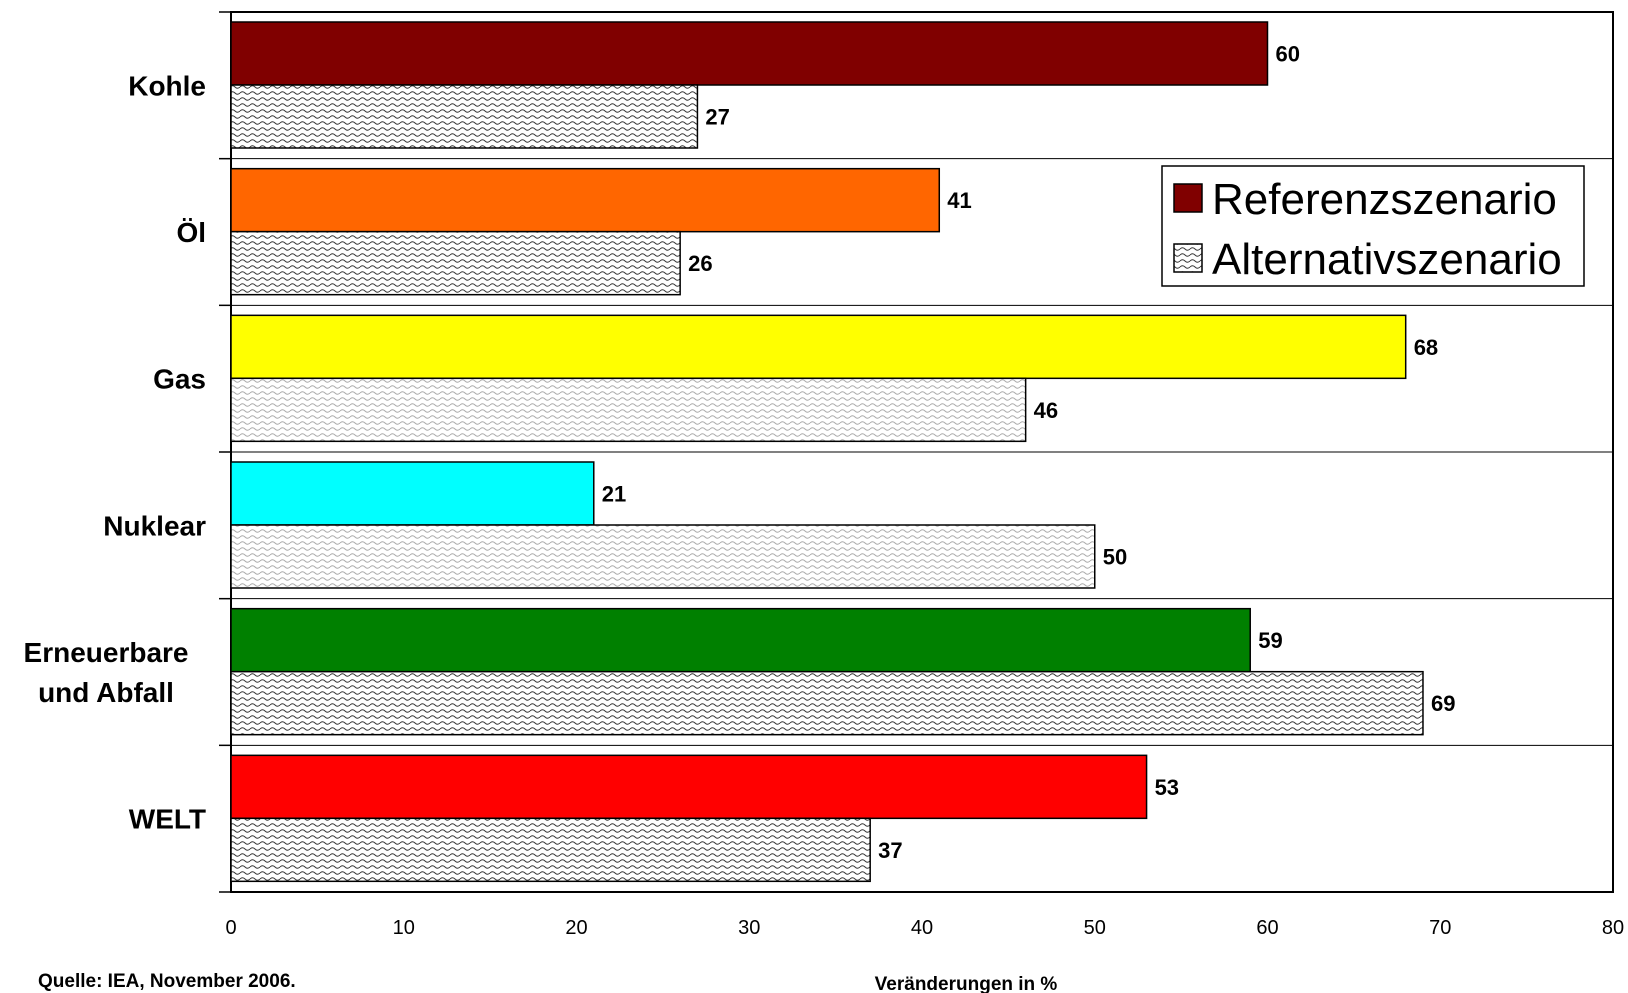 This screenshot has height=993, width=1628. I want to click on data-label-alternativszenario: 37, so click(890, 850).